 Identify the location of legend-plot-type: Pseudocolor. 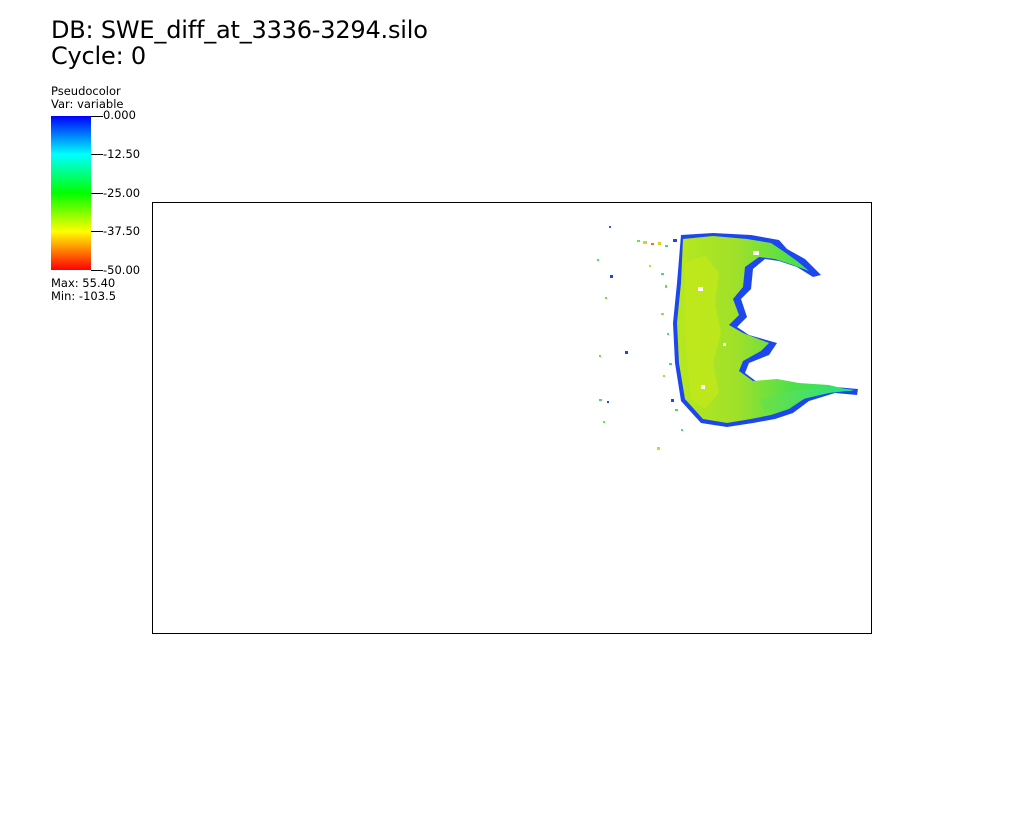
(86, 91).